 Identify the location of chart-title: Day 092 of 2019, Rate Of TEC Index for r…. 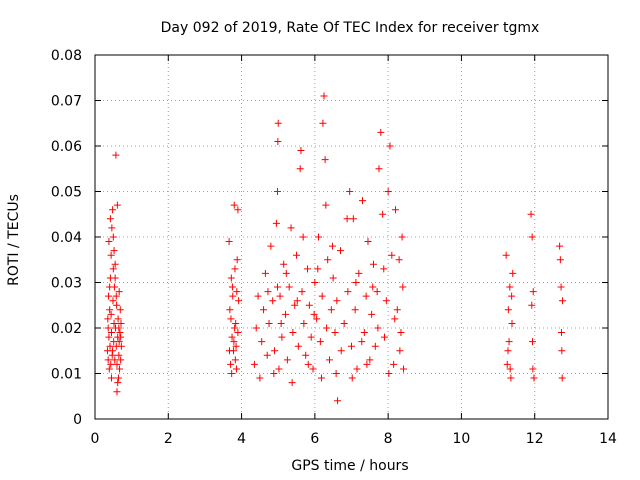
(350, 28).